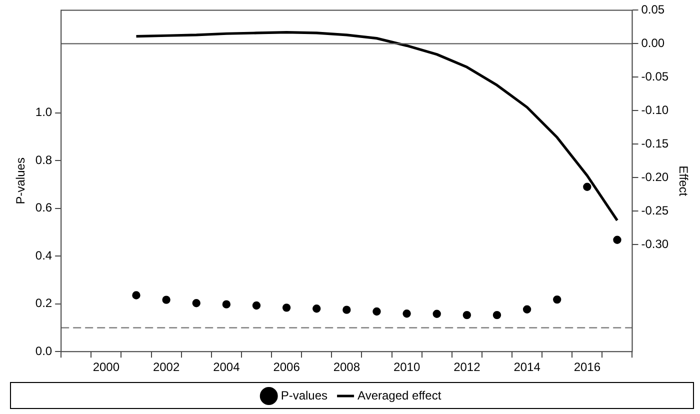 Image resolution: width=700 pixels, height=414 pixels. Describe the element at coordinates (226, 367) in the screenshot. I see `x-tick-label: 2004` at that location.